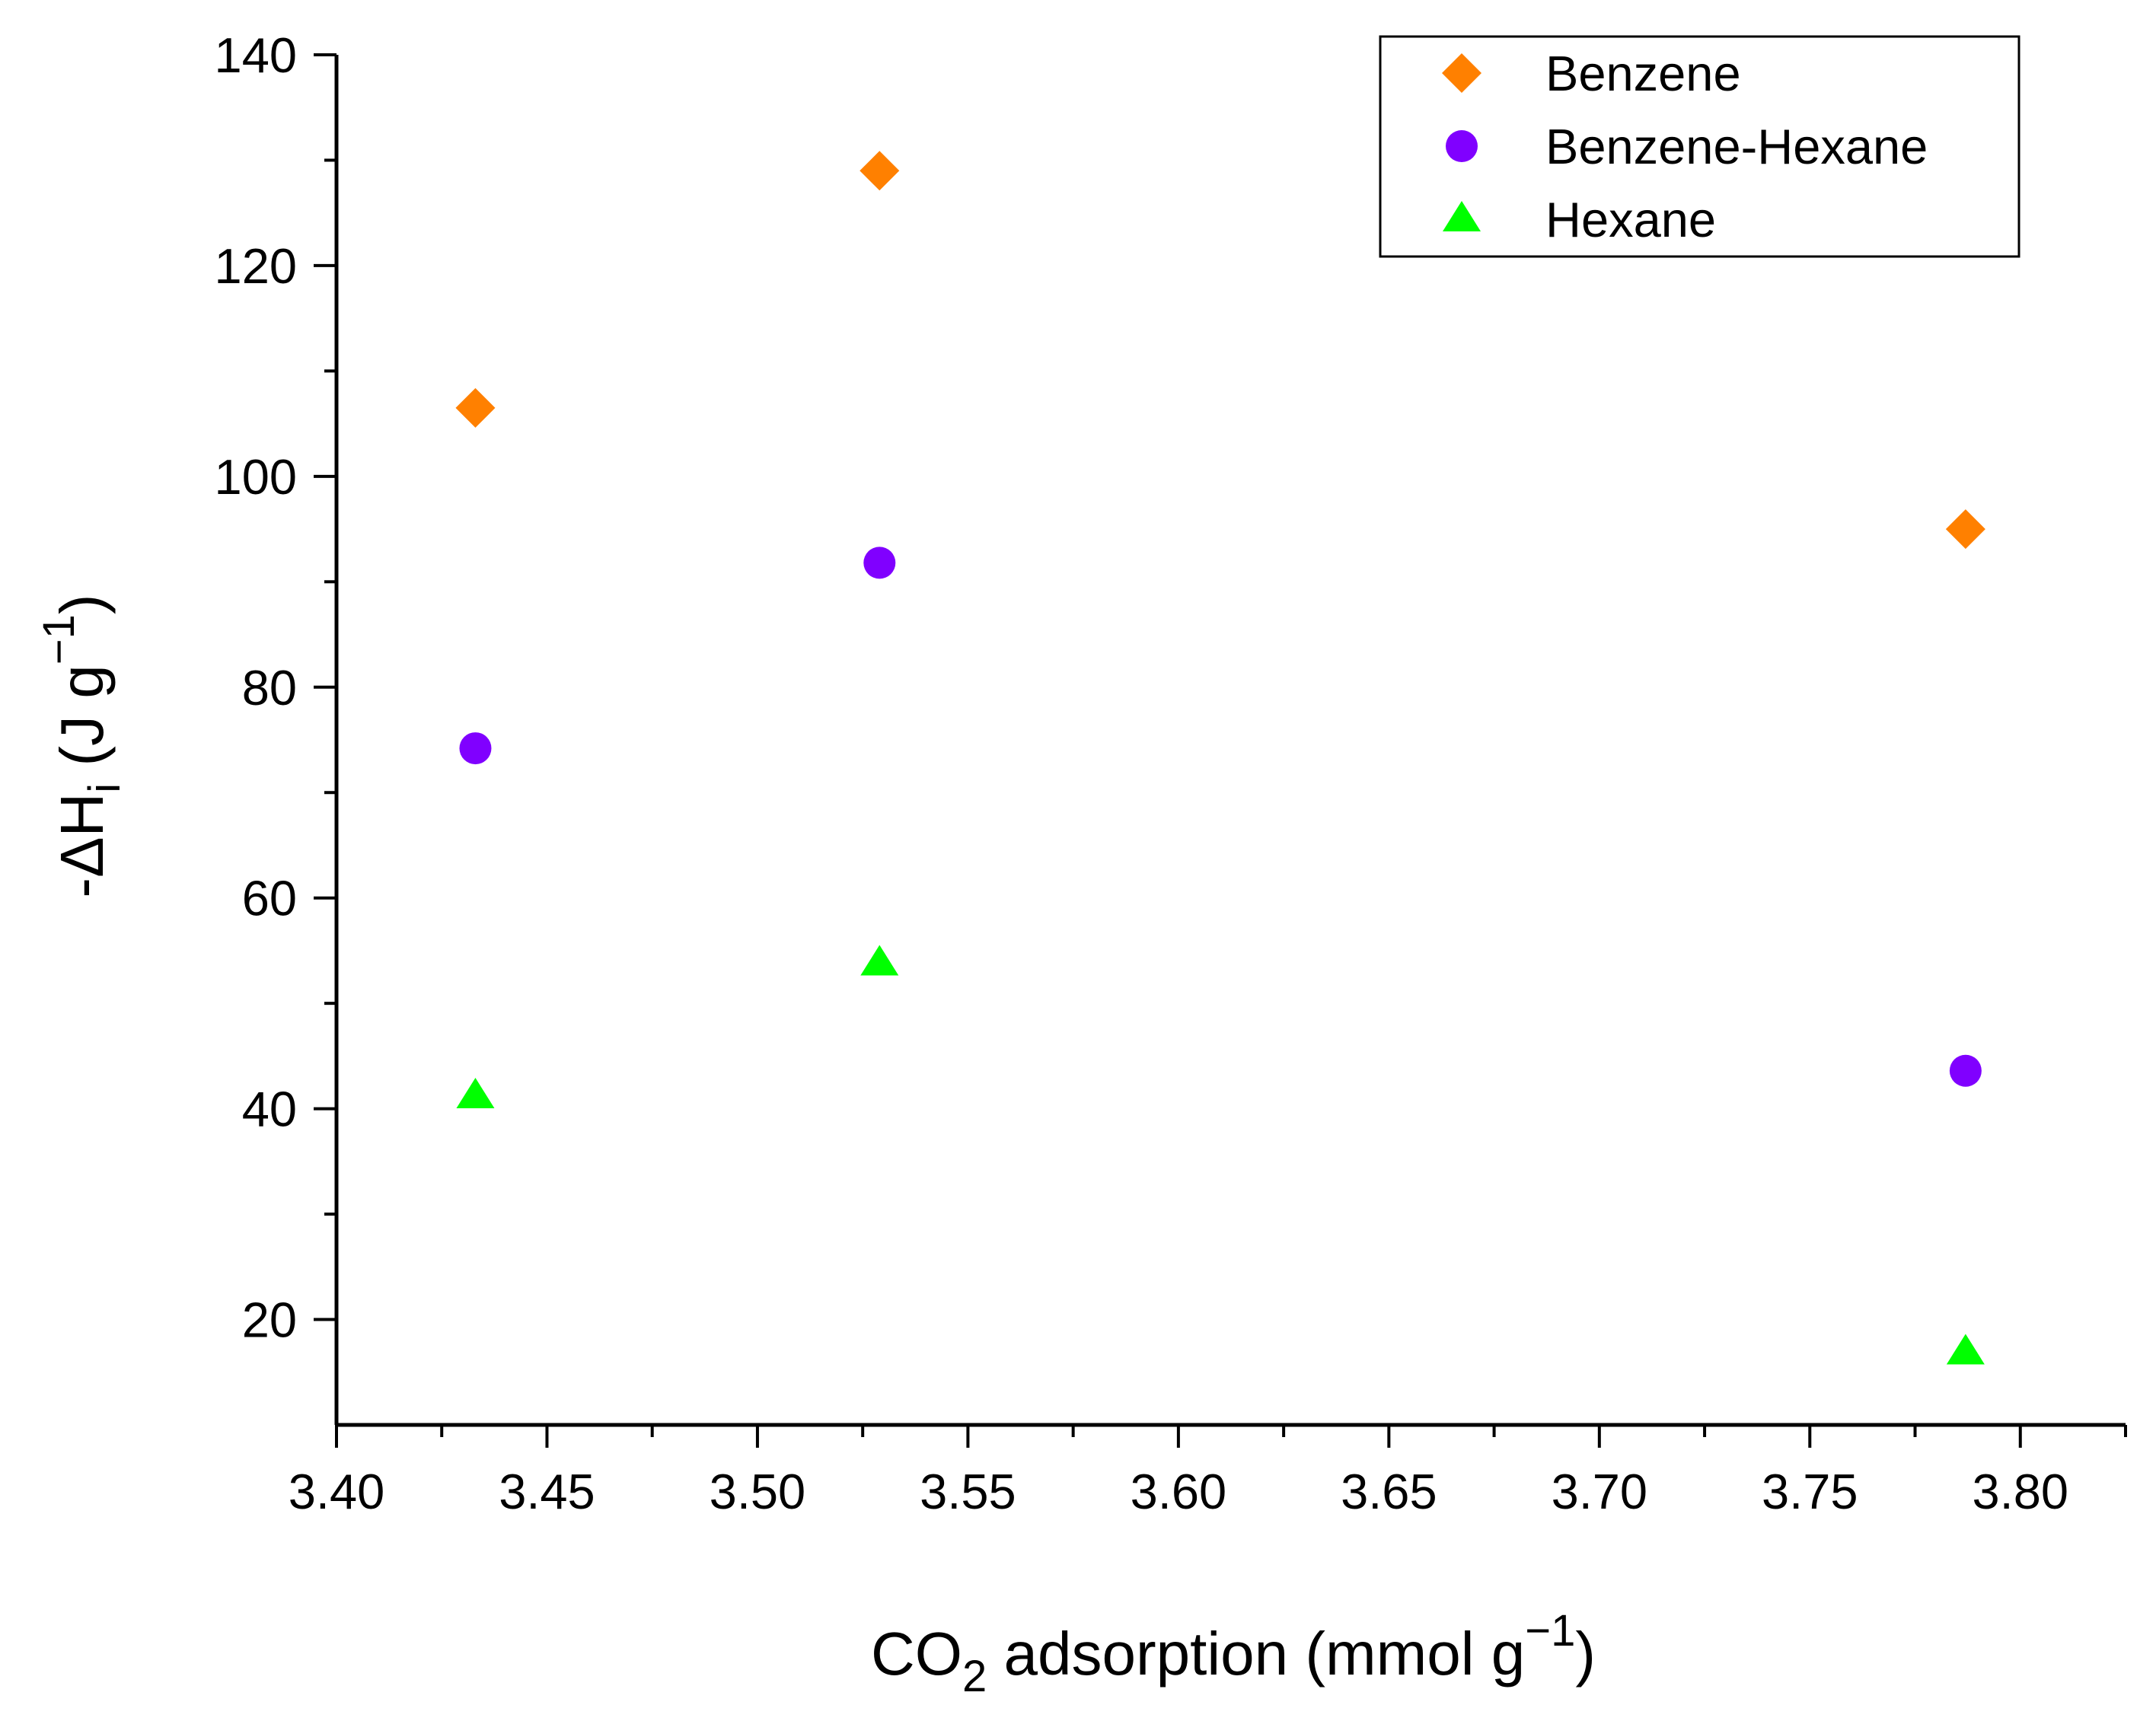  Describe the element at coordinates (1643, 73) in the screenshot. I see `legend-label: Benzene` at that location.